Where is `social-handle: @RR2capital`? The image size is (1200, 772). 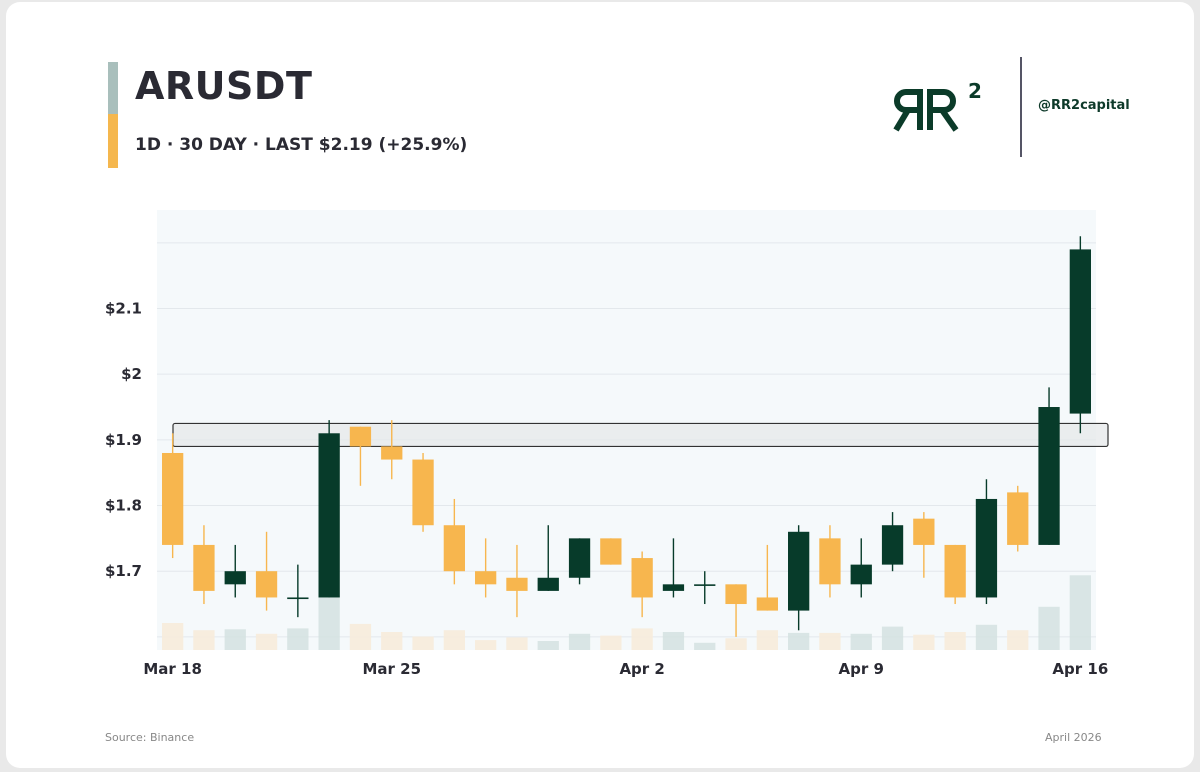 social-handle: @RR2capital is located at coordinates (1084, 105).